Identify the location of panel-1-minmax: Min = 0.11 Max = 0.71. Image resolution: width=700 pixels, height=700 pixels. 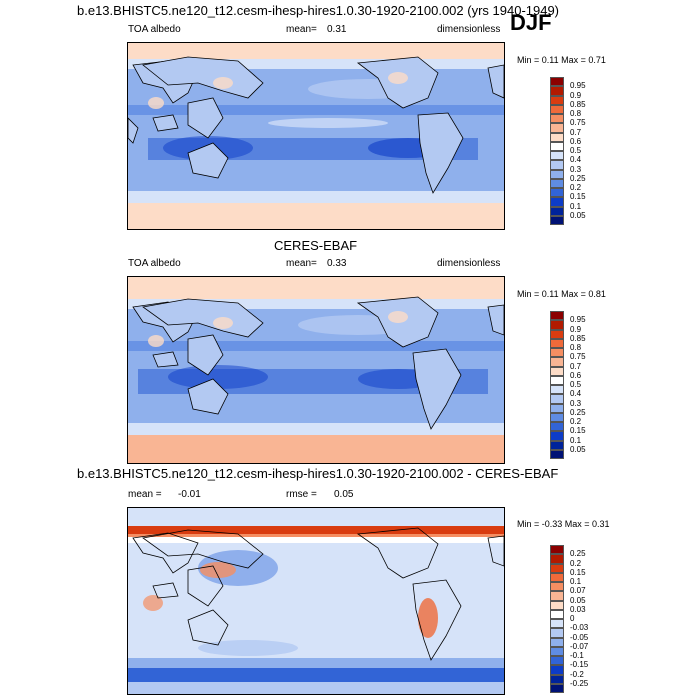
(561, 60).